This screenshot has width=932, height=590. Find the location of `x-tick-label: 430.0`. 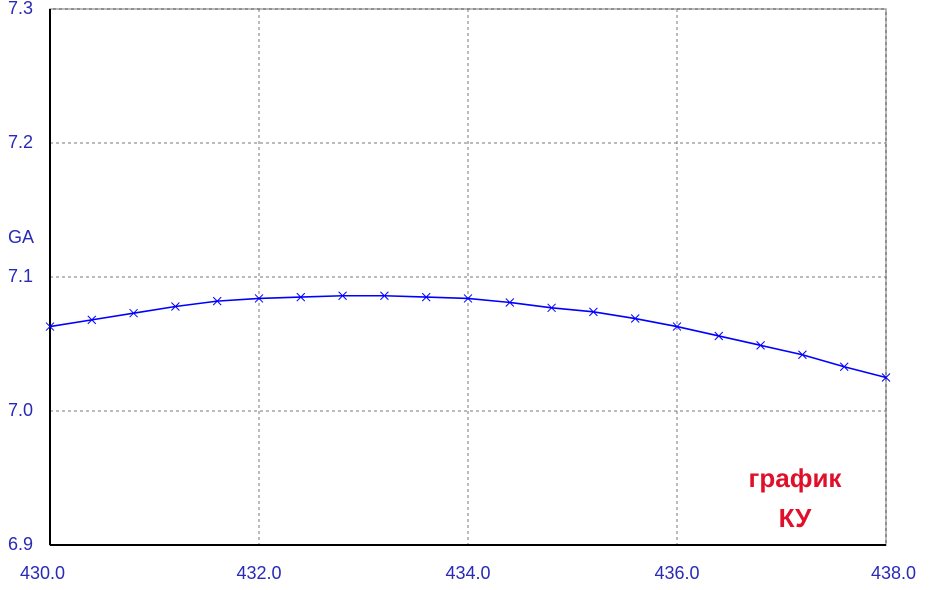

x-tick-label: 430.0 is located at coordinates (42, 573).